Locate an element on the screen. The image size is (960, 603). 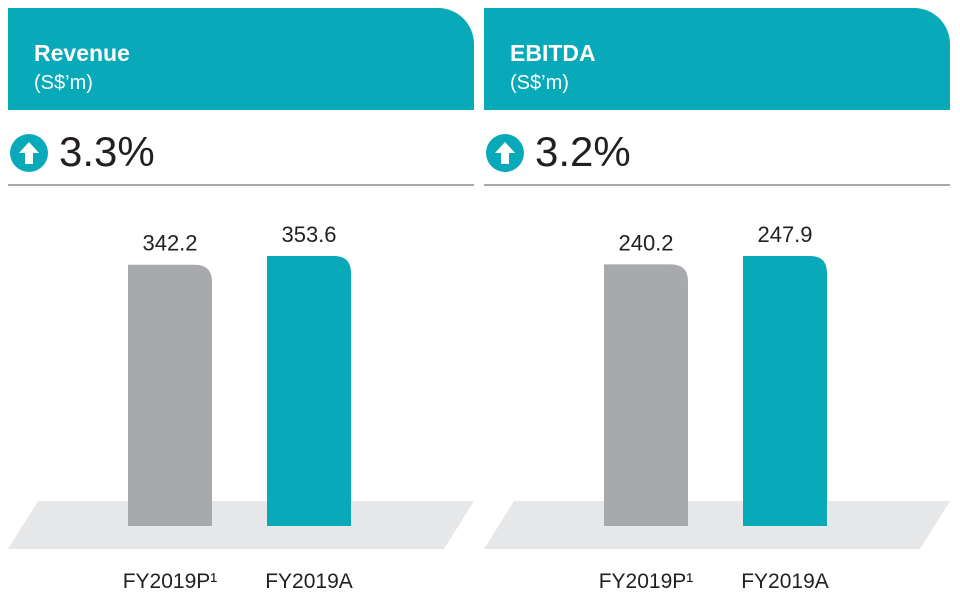
revenue-unit: (S$’m) is located at coordinates (63, 83).